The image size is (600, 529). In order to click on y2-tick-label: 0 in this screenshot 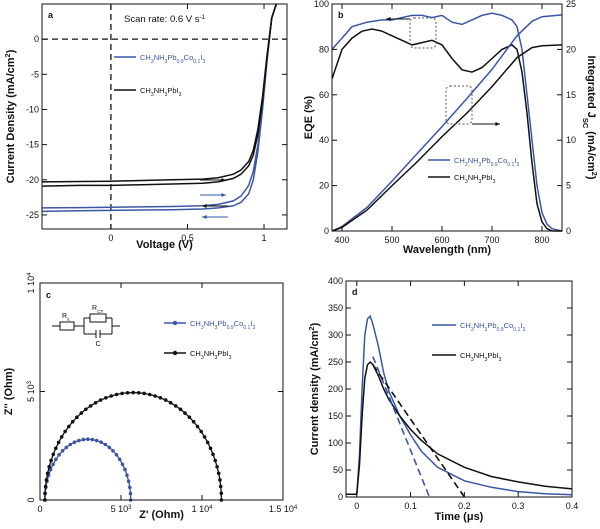, I will do `click(568, 231)`.